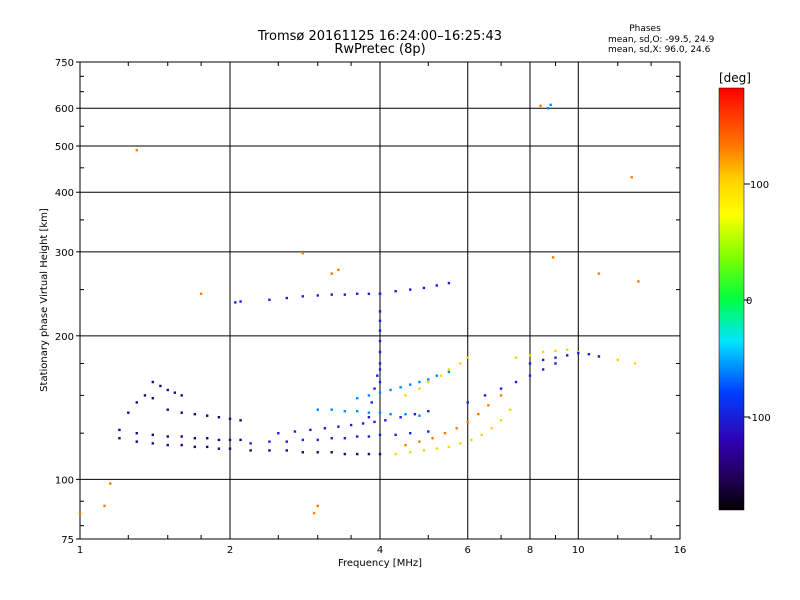  What do you see at coordinates (380, 550) in the screenshot?
I see `x-tick-label: 4` at bounding box center [380, 550].